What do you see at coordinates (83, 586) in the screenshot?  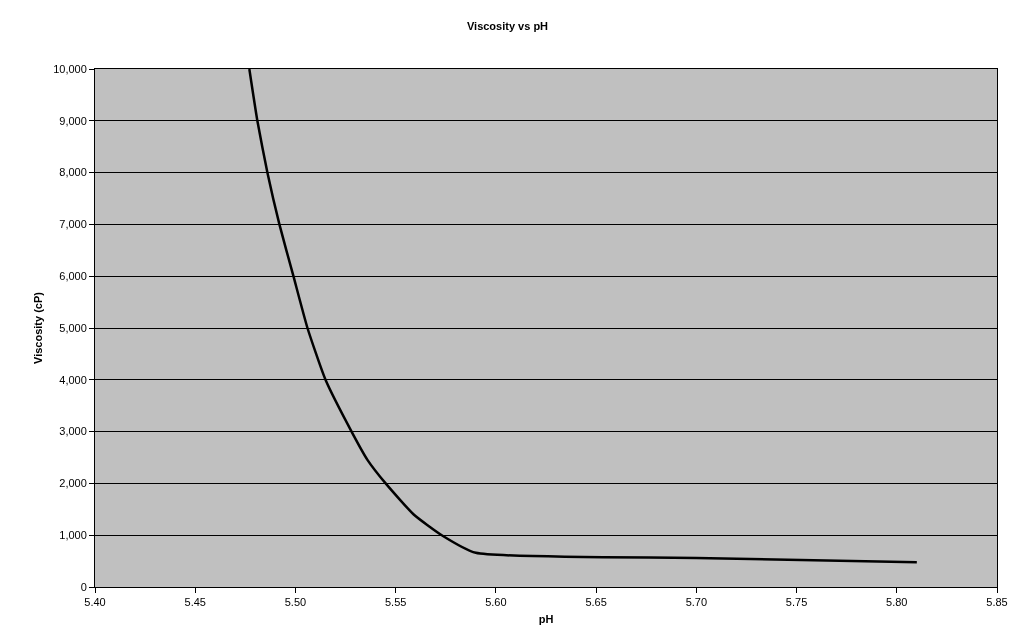 I see `y-tick-label: 0` at bounding box center [83, 586].